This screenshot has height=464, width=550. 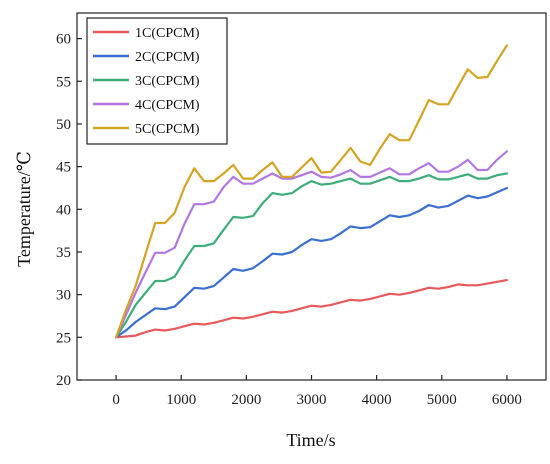 I want to click on legend: 1C(CPCM) 2C(CPCM) 3C(CPCM) 4C(CPCM) 5C(CPCM), so click(x=157, y=81).